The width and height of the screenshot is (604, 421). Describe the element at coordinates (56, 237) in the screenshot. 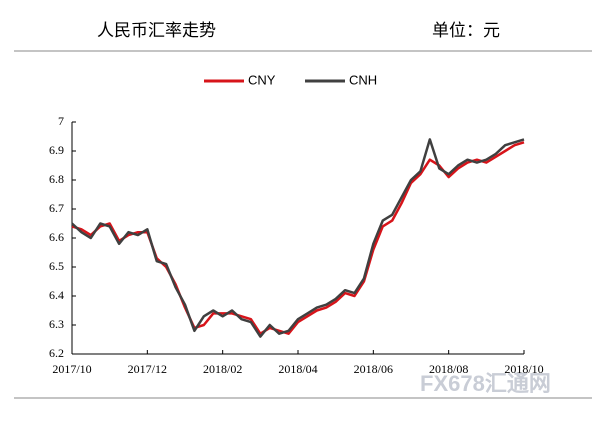

I see `y-tick-label: 6.6` at that location.